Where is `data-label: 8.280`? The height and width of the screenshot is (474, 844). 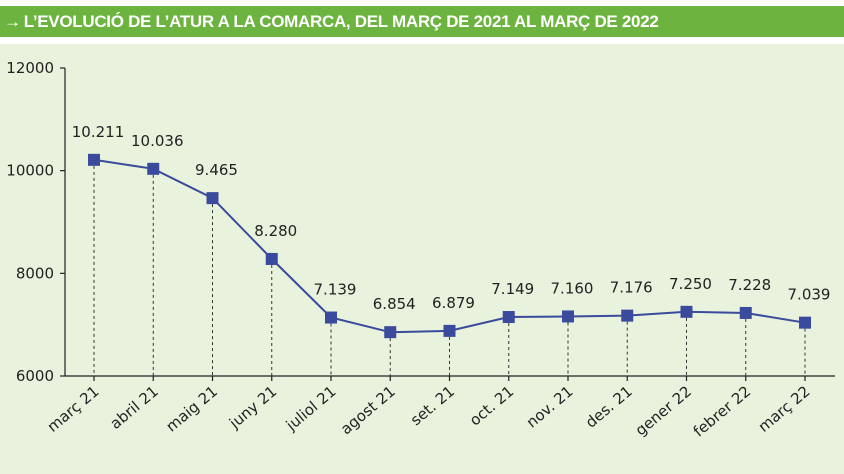 data-label: 8.280 is located at coordinates (275, 231).